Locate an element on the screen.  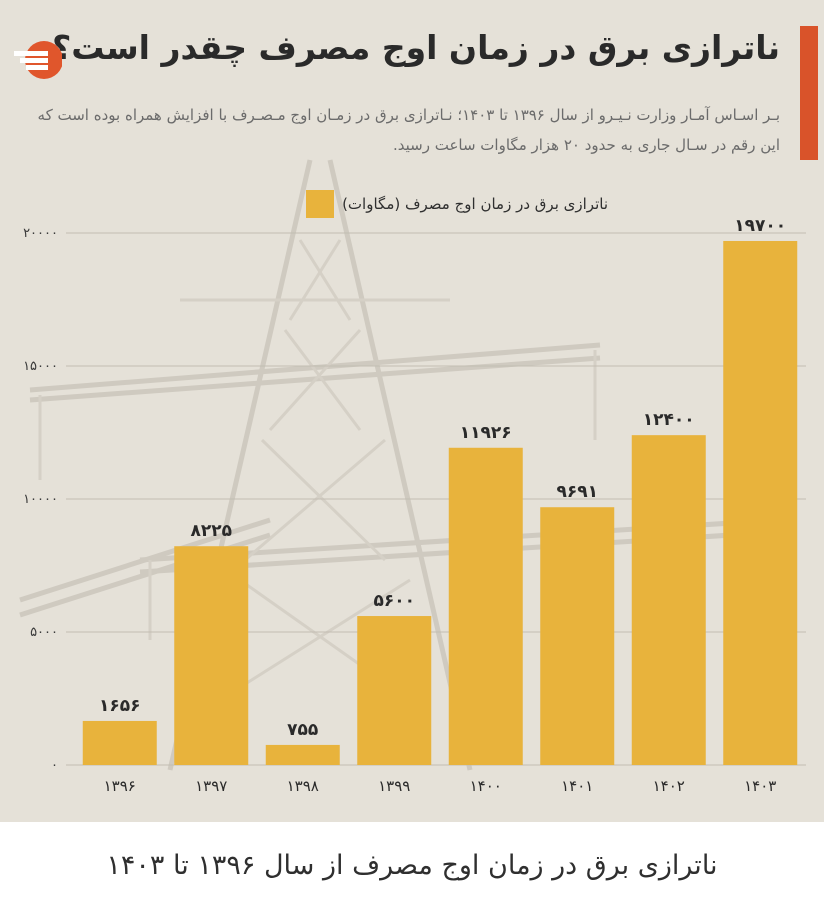
bar-value-label: ۵۶۰۰ is located at coordinates (394, 601).